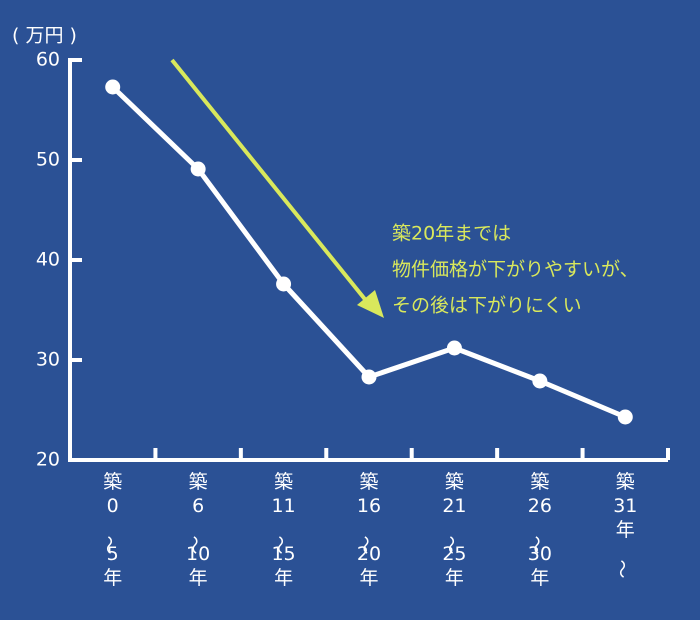 The height and width of the screenshot is (620, 700). I want to click on y-tick-label: 50, so click(48, 160).